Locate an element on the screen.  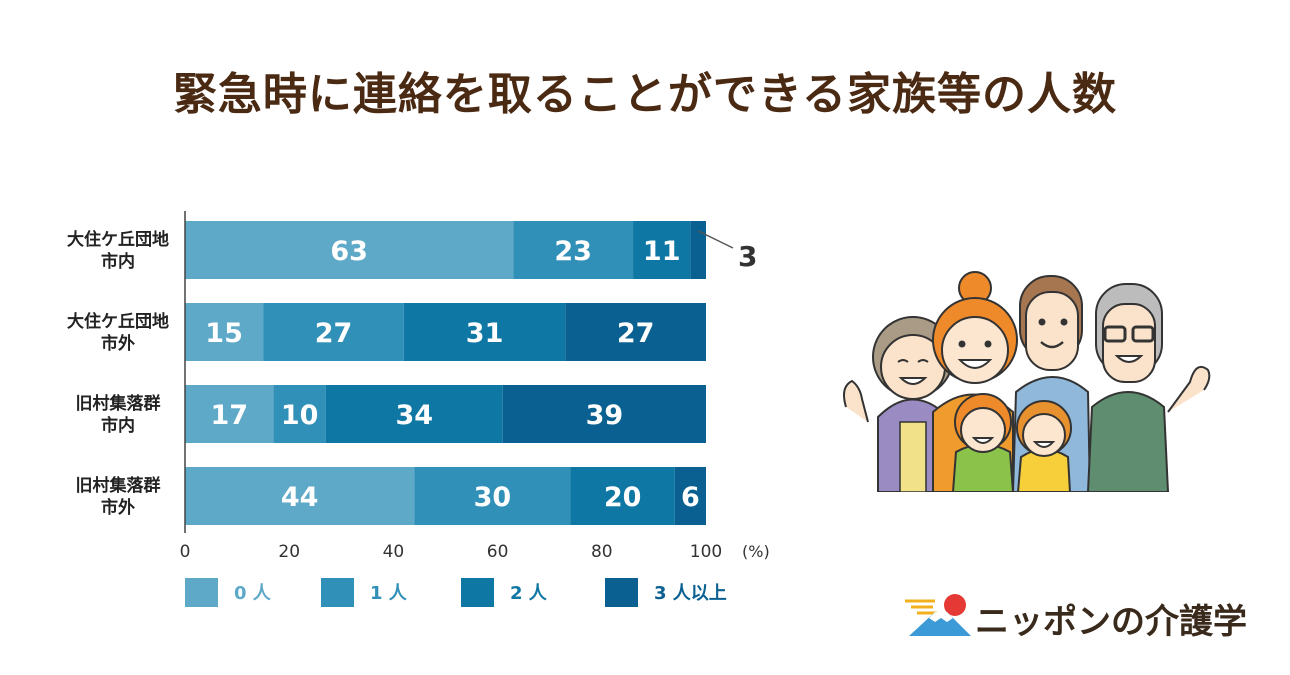
bar-value-label: 15 is located at coordinates (224, 333).